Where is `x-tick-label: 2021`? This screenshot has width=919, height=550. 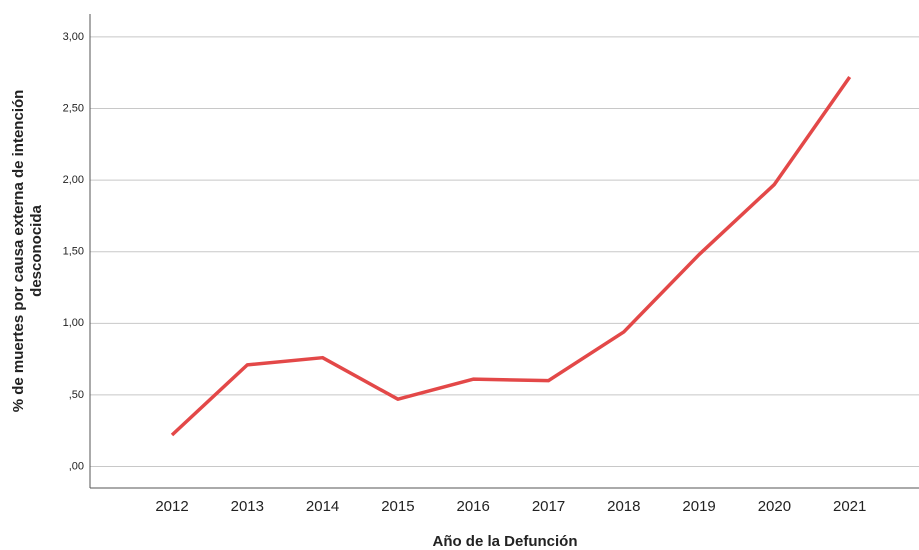 x-tick-label: 2021 is located at coordinates (849, 506).